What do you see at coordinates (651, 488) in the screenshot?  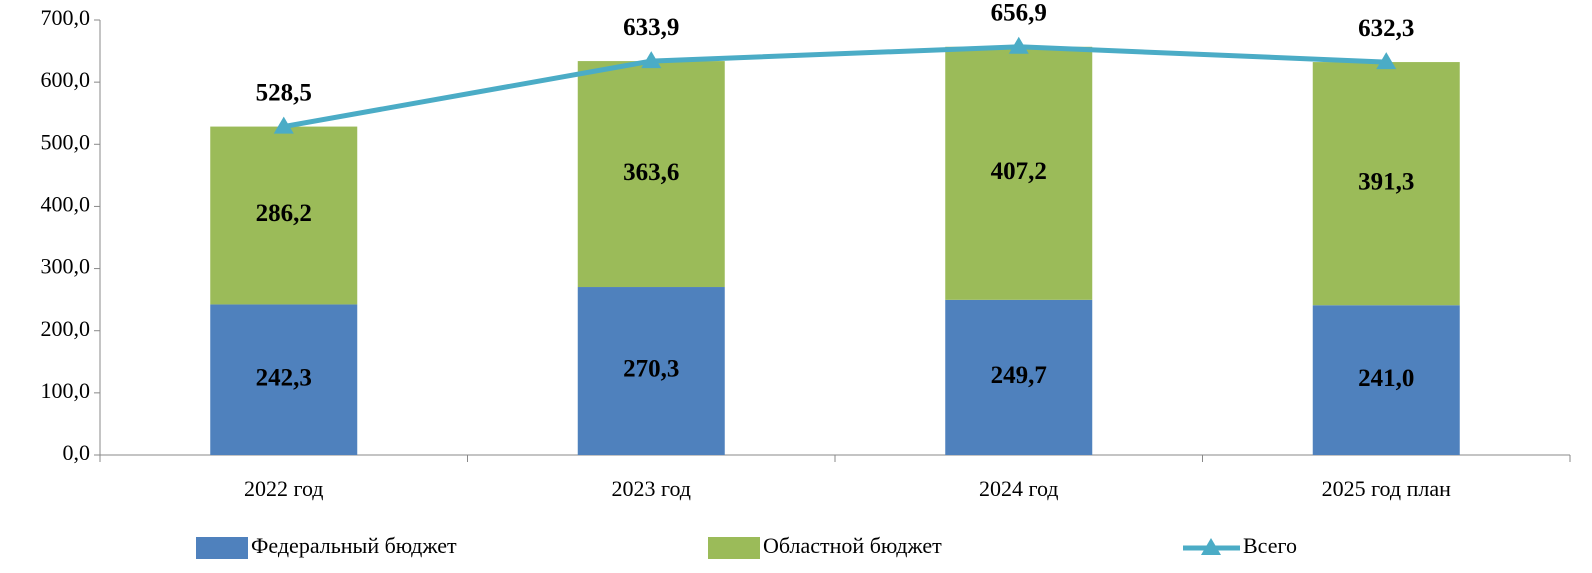 I see `x-tick-label: 2023 год` at bounding box center [651, 488].